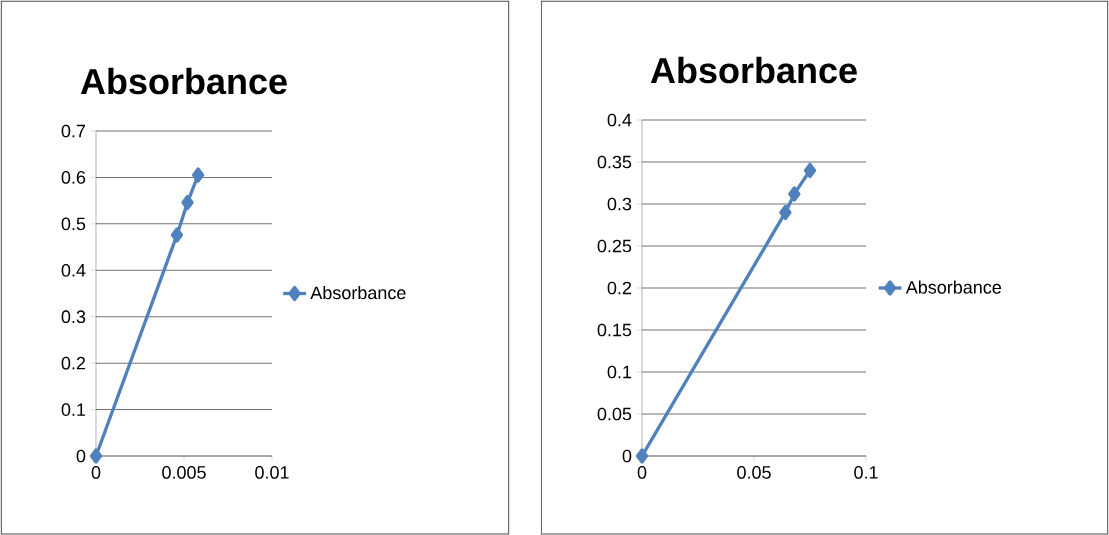 The width and height of the screenshot is (1109, 535). I want to click on x-tick-label: 0.1, so click(866, 472).